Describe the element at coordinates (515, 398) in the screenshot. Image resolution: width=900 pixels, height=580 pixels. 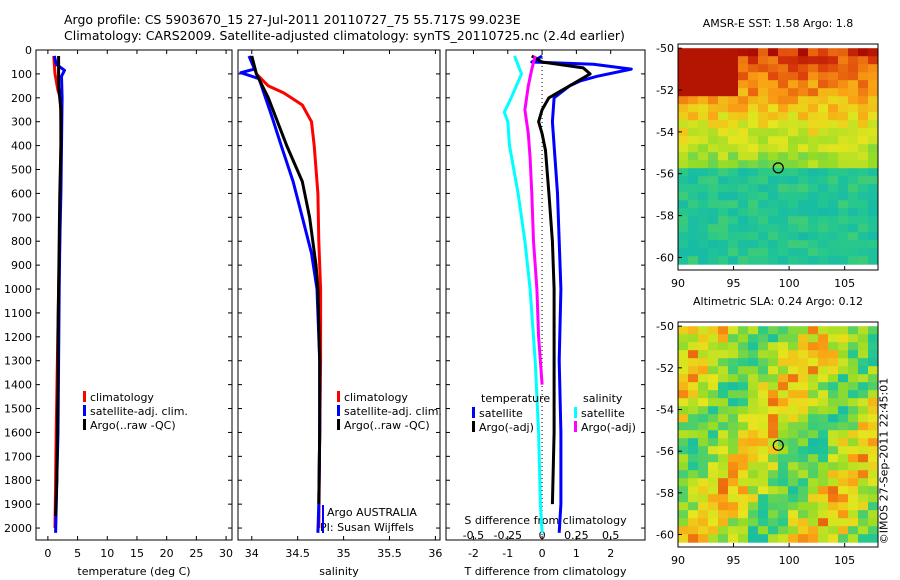
I see `legend-title: temperature` at that location.